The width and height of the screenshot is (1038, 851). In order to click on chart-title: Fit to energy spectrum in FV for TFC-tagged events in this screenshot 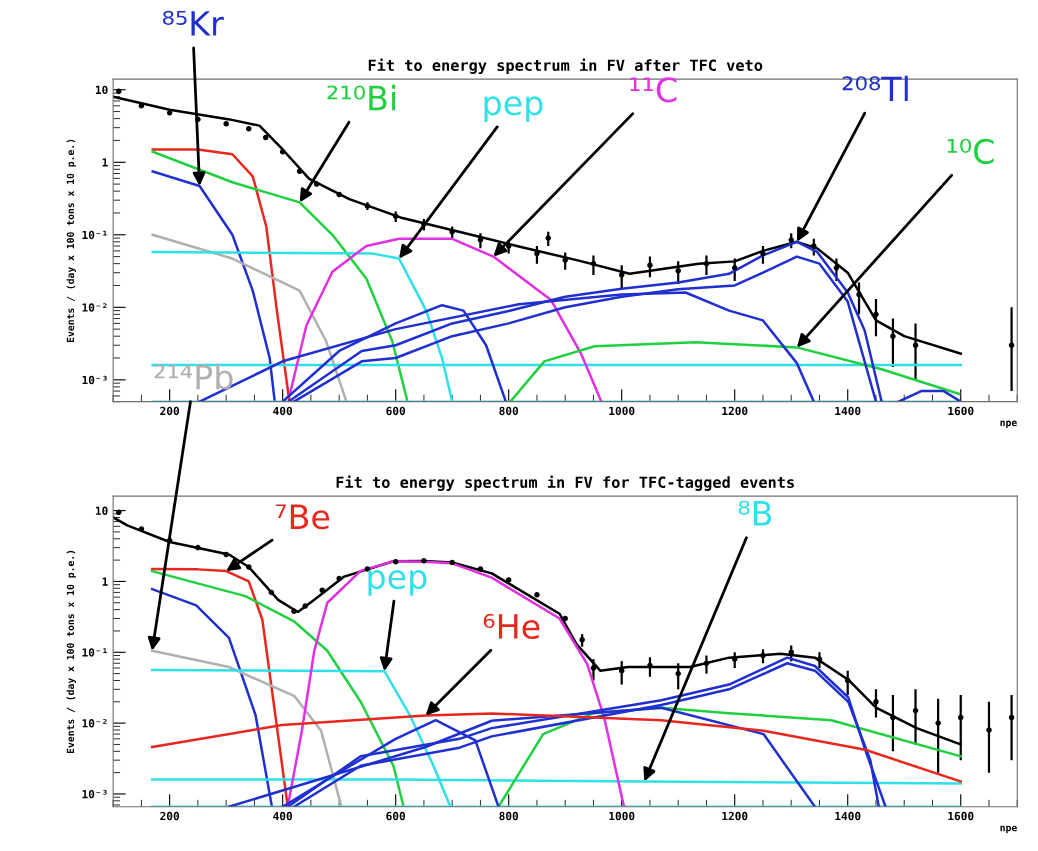, I will do `click(565, 483)`.